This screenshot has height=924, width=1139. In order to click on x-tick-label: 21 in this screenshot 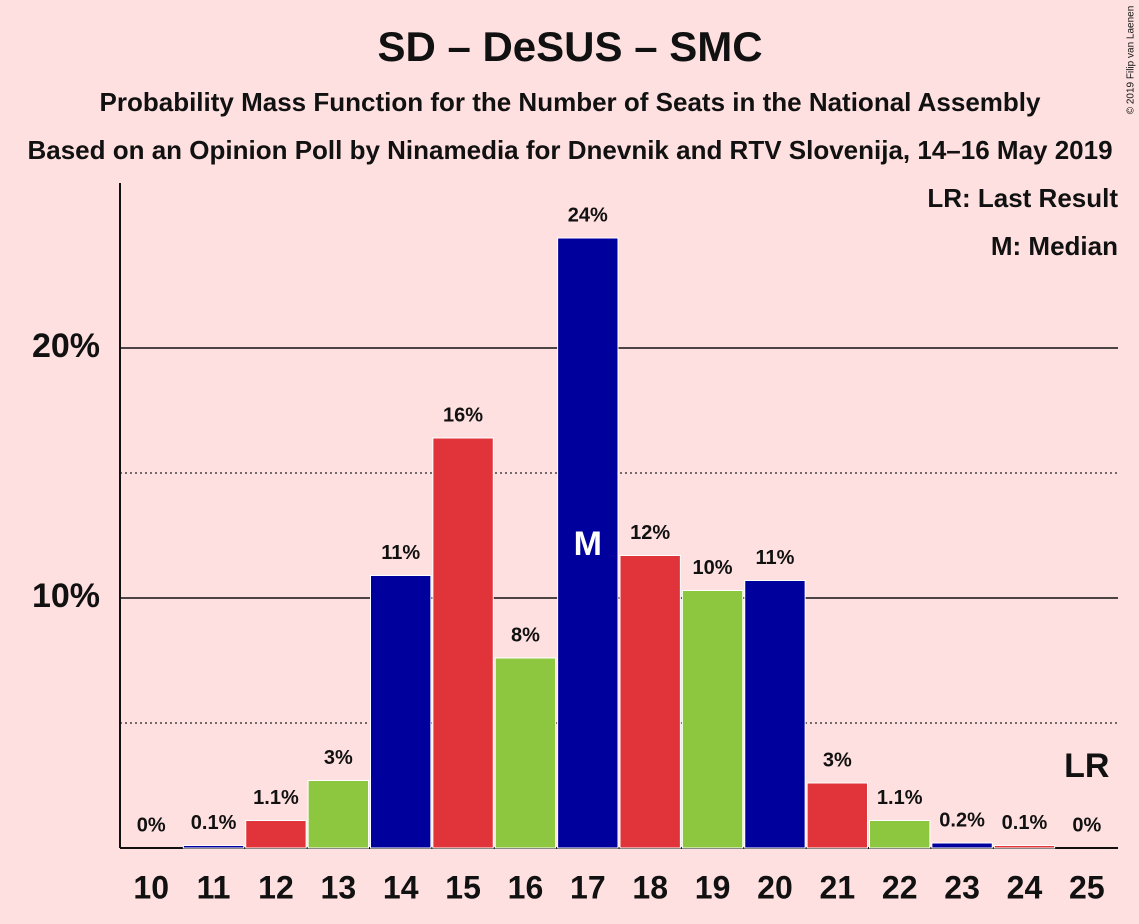, I will do `click(838, 887)`.